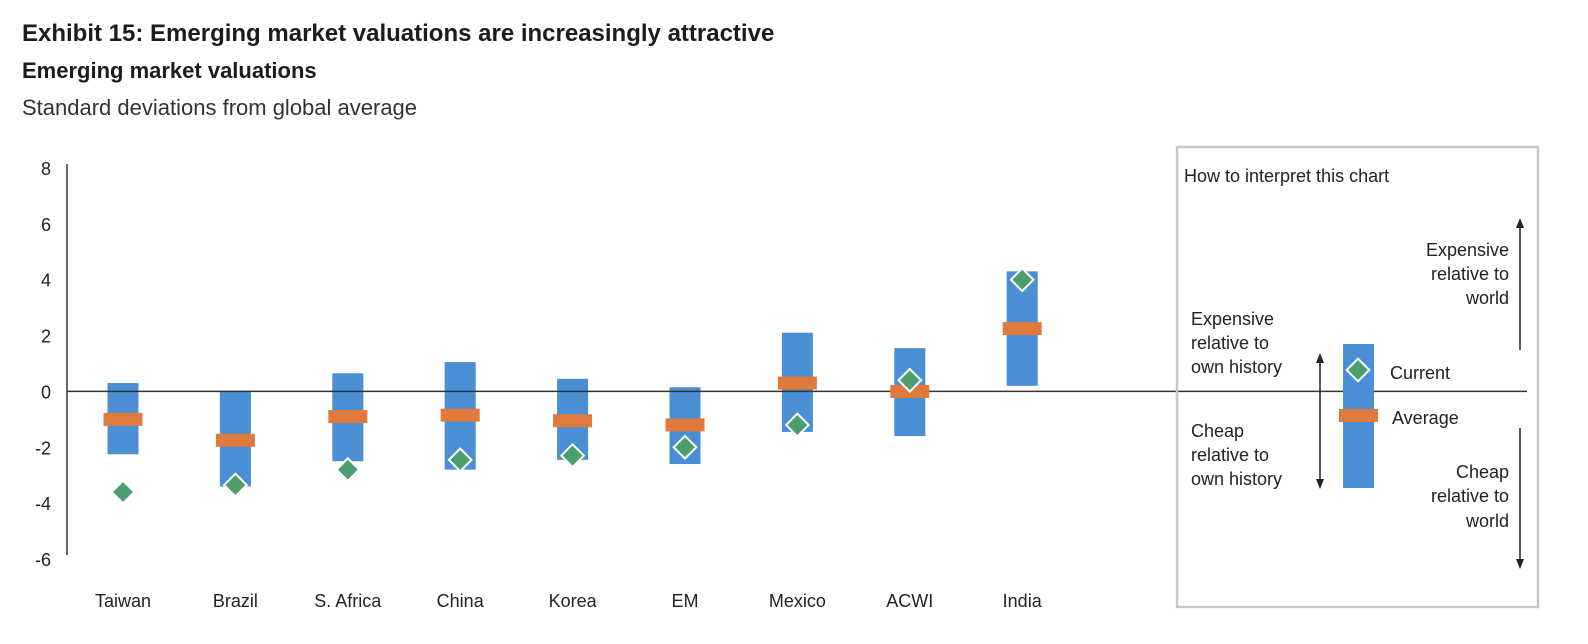 This screenshot has width=1588, height=644. I want to click on legend-expensive-world-2: relative to, so click(1470, 274).